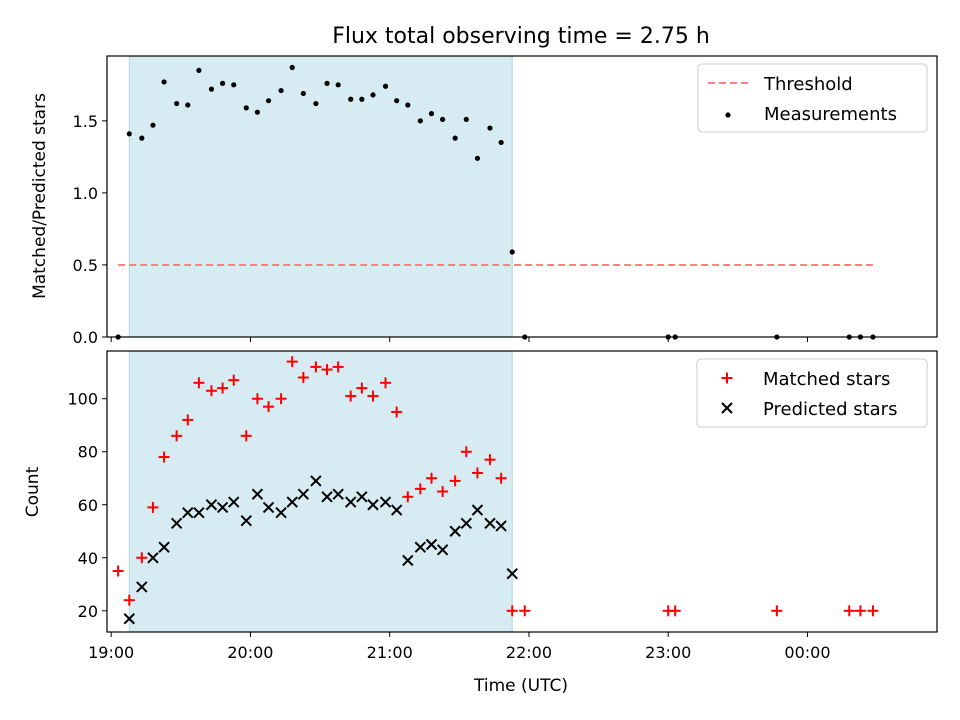 The image size is (960, 720). Describe the element at coordinates (88, 505) in the screenshot. I see `y-tick-label: 60` at that location.